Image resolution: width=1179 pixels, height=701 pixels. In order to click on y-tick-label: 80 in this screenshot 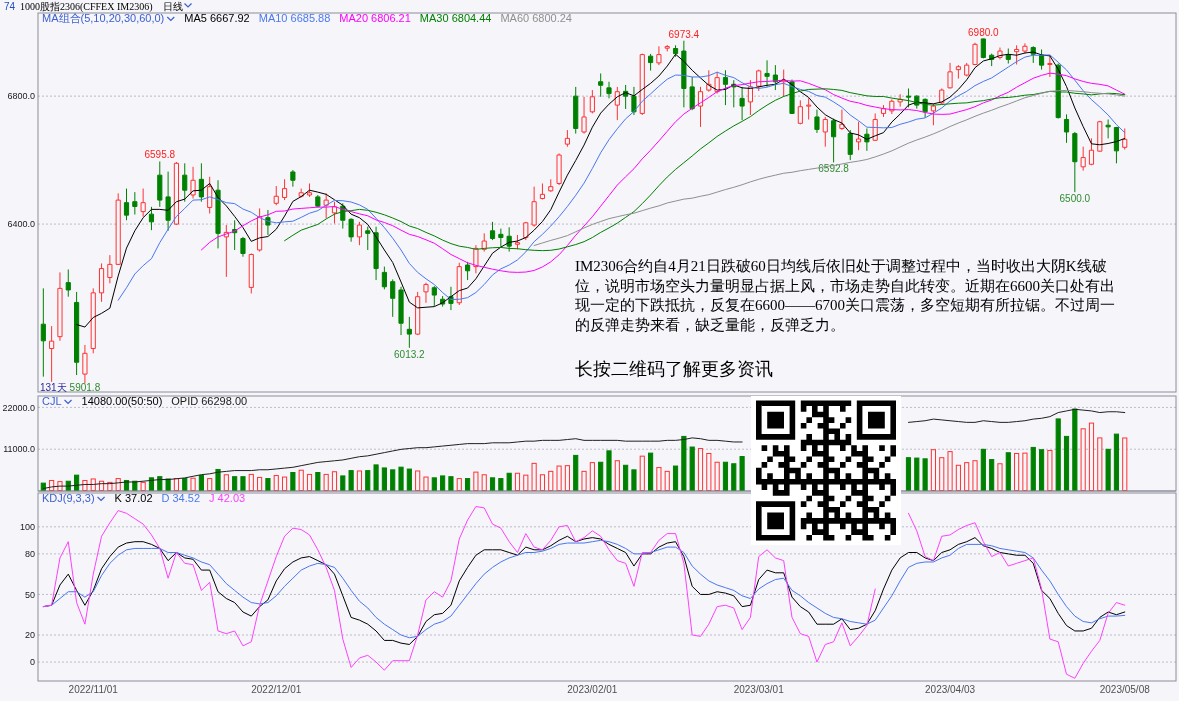, I will do `click(30, 554)`.